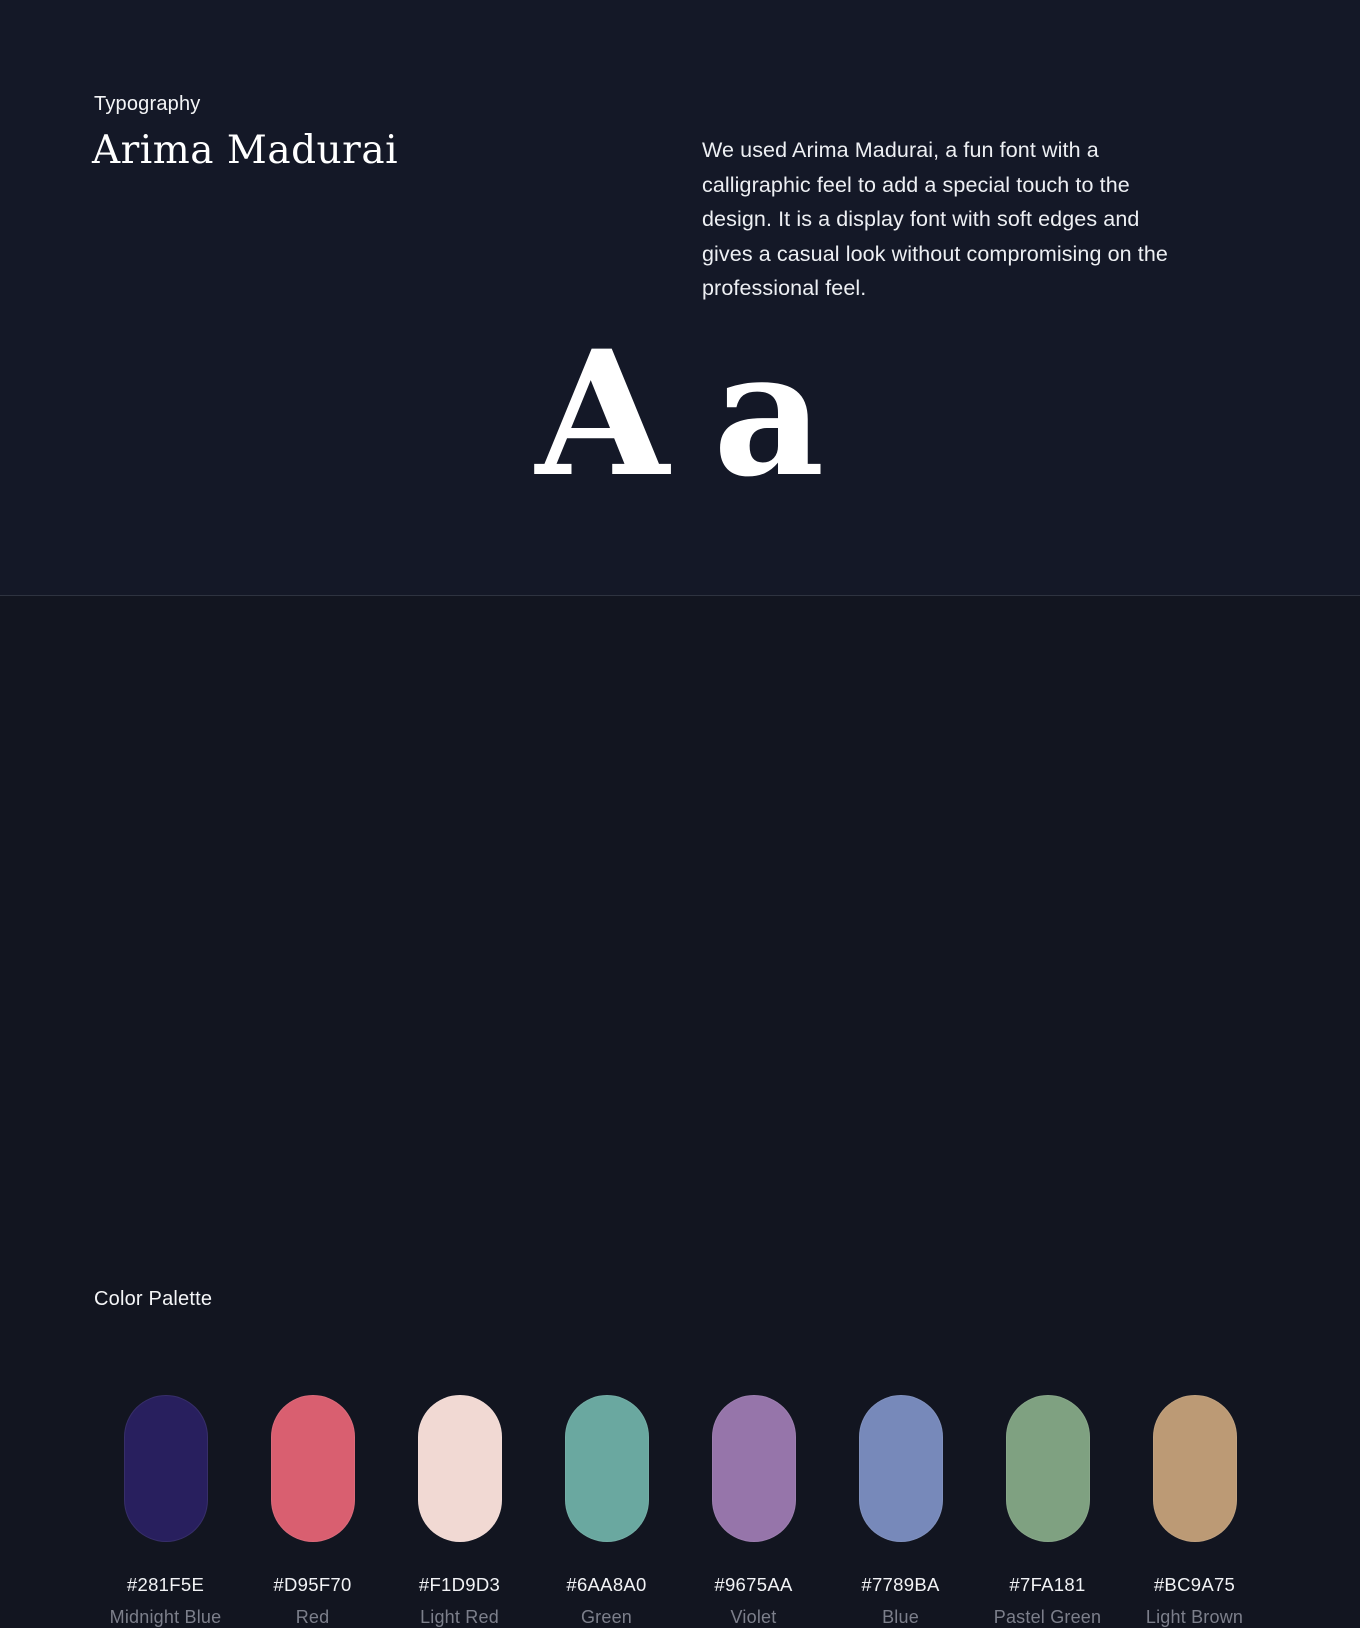 The image size is (1360, 1628). I want to click on color-swatch: #BC9A75 Light Brown, so click(1194, 1511).